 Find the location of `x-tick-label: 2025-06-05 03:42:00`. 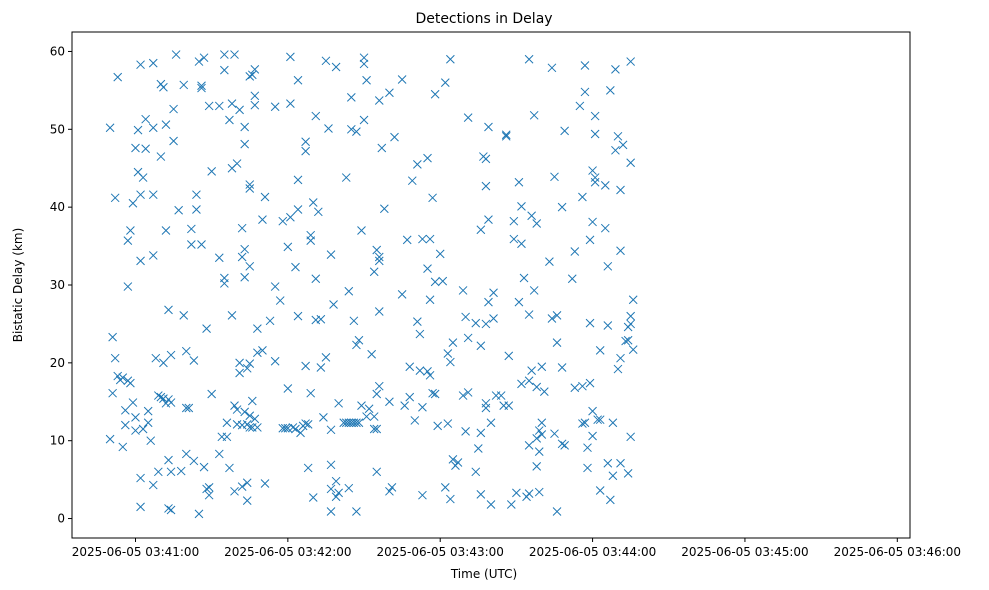

x-tick-label: 2025-06-05 03:42:00 is located at coordinates (287, 552).